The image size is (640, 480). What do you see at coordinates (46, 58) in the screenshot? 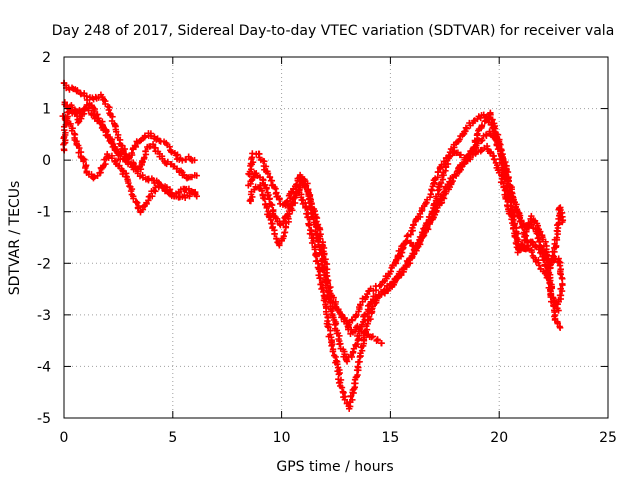
I see `y-tick-label: 2` at bounding box center [46, 58].